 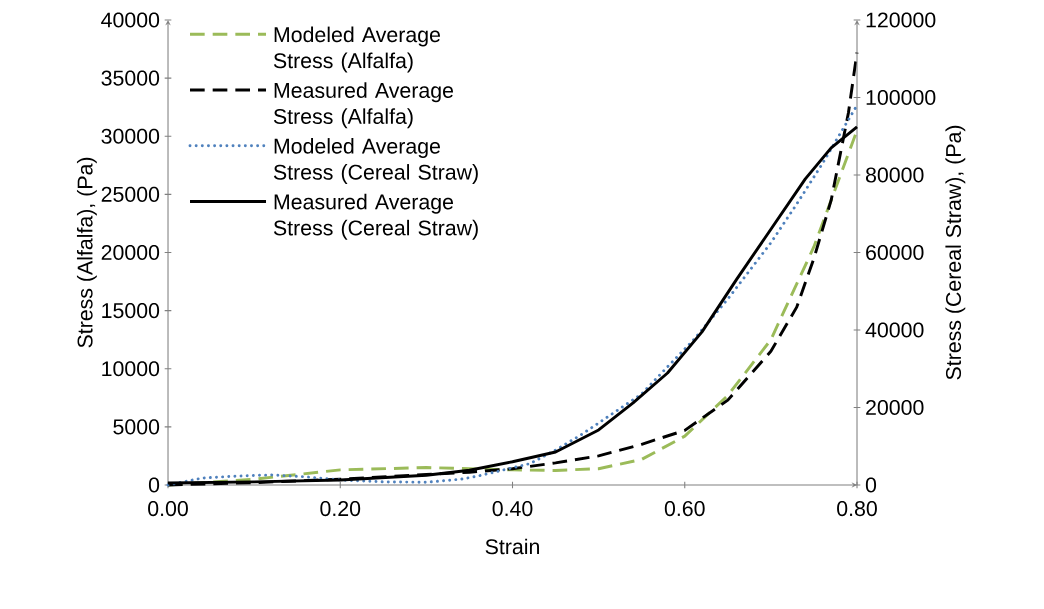 I want to click on y-tick-label: 0, so click(x=154, y=485).